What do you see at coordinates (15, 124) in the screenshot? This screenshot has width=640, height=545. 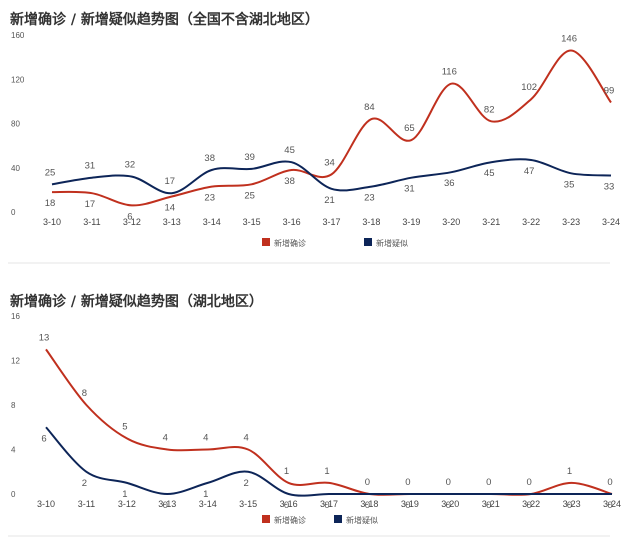 I see `y-tick-label: 80` at bounding box center [15, 124].